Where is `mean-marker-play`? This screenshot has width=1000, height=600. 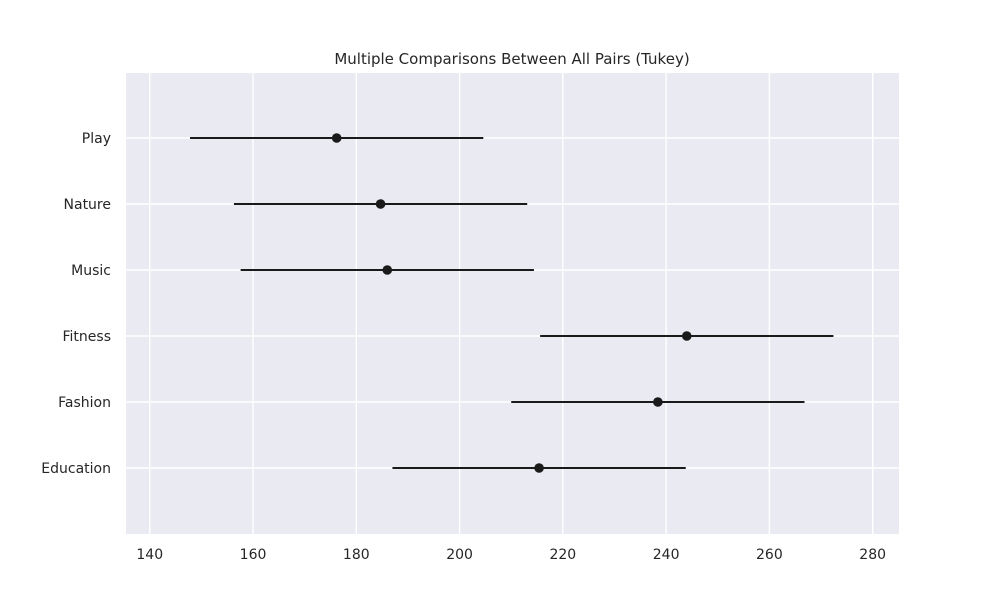
mean-marker-play is located at coordinates (336, 138).